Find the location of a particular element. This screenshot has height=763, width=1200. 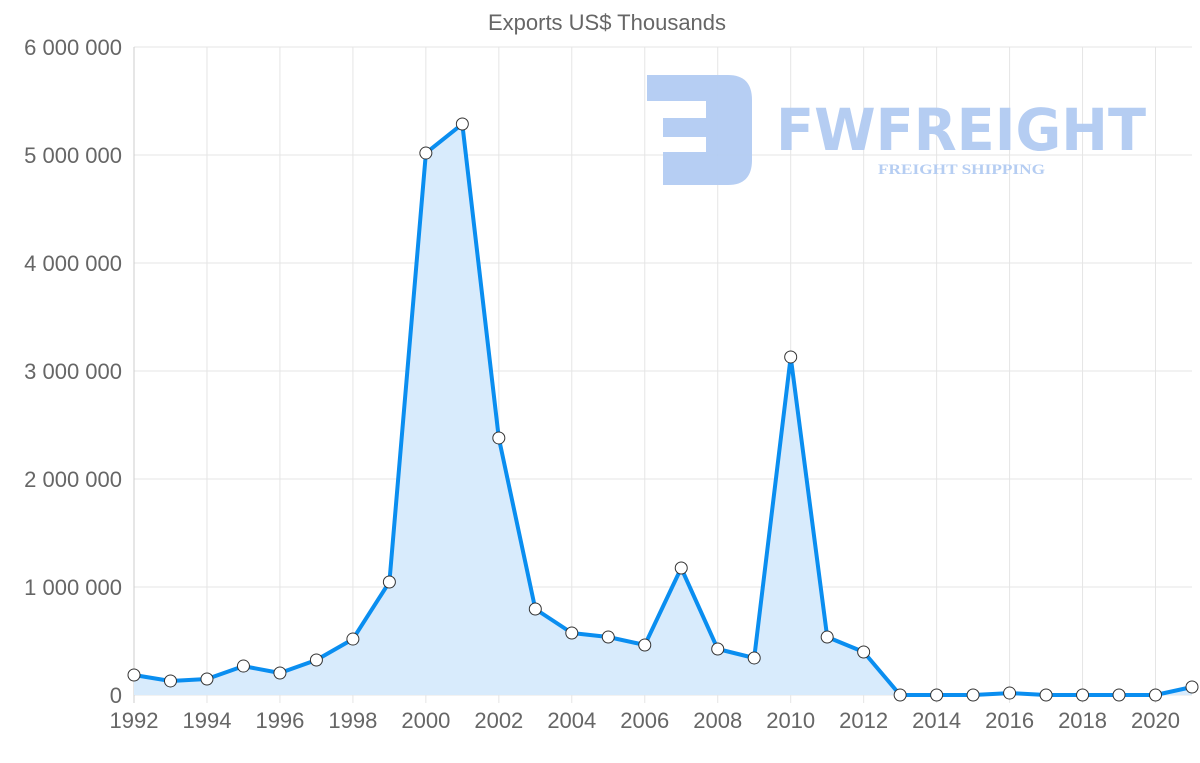

svg-text: FREIGHT SHIPPING is located at coordinates (961, 170).